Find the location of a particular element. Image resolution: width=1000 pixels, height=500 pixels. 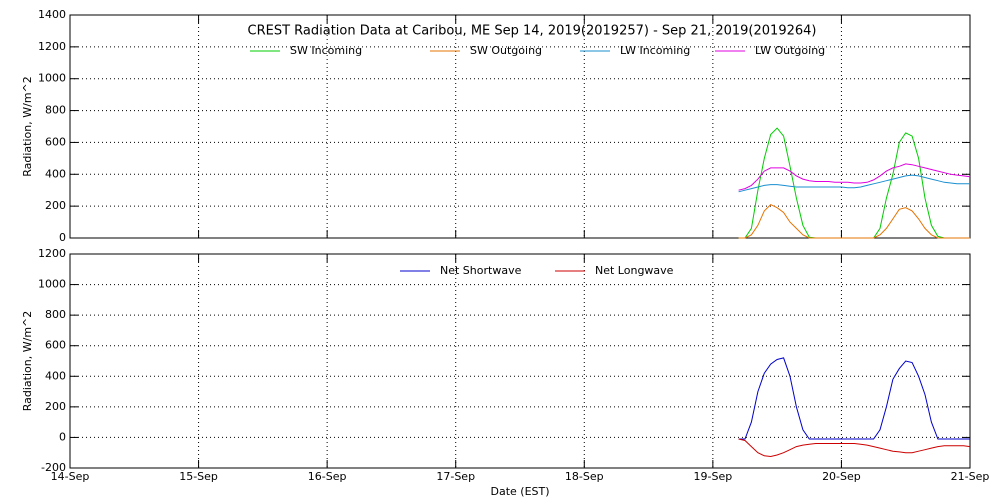

x-tick-label: 17-Sep is located at coordinates (455, 476).